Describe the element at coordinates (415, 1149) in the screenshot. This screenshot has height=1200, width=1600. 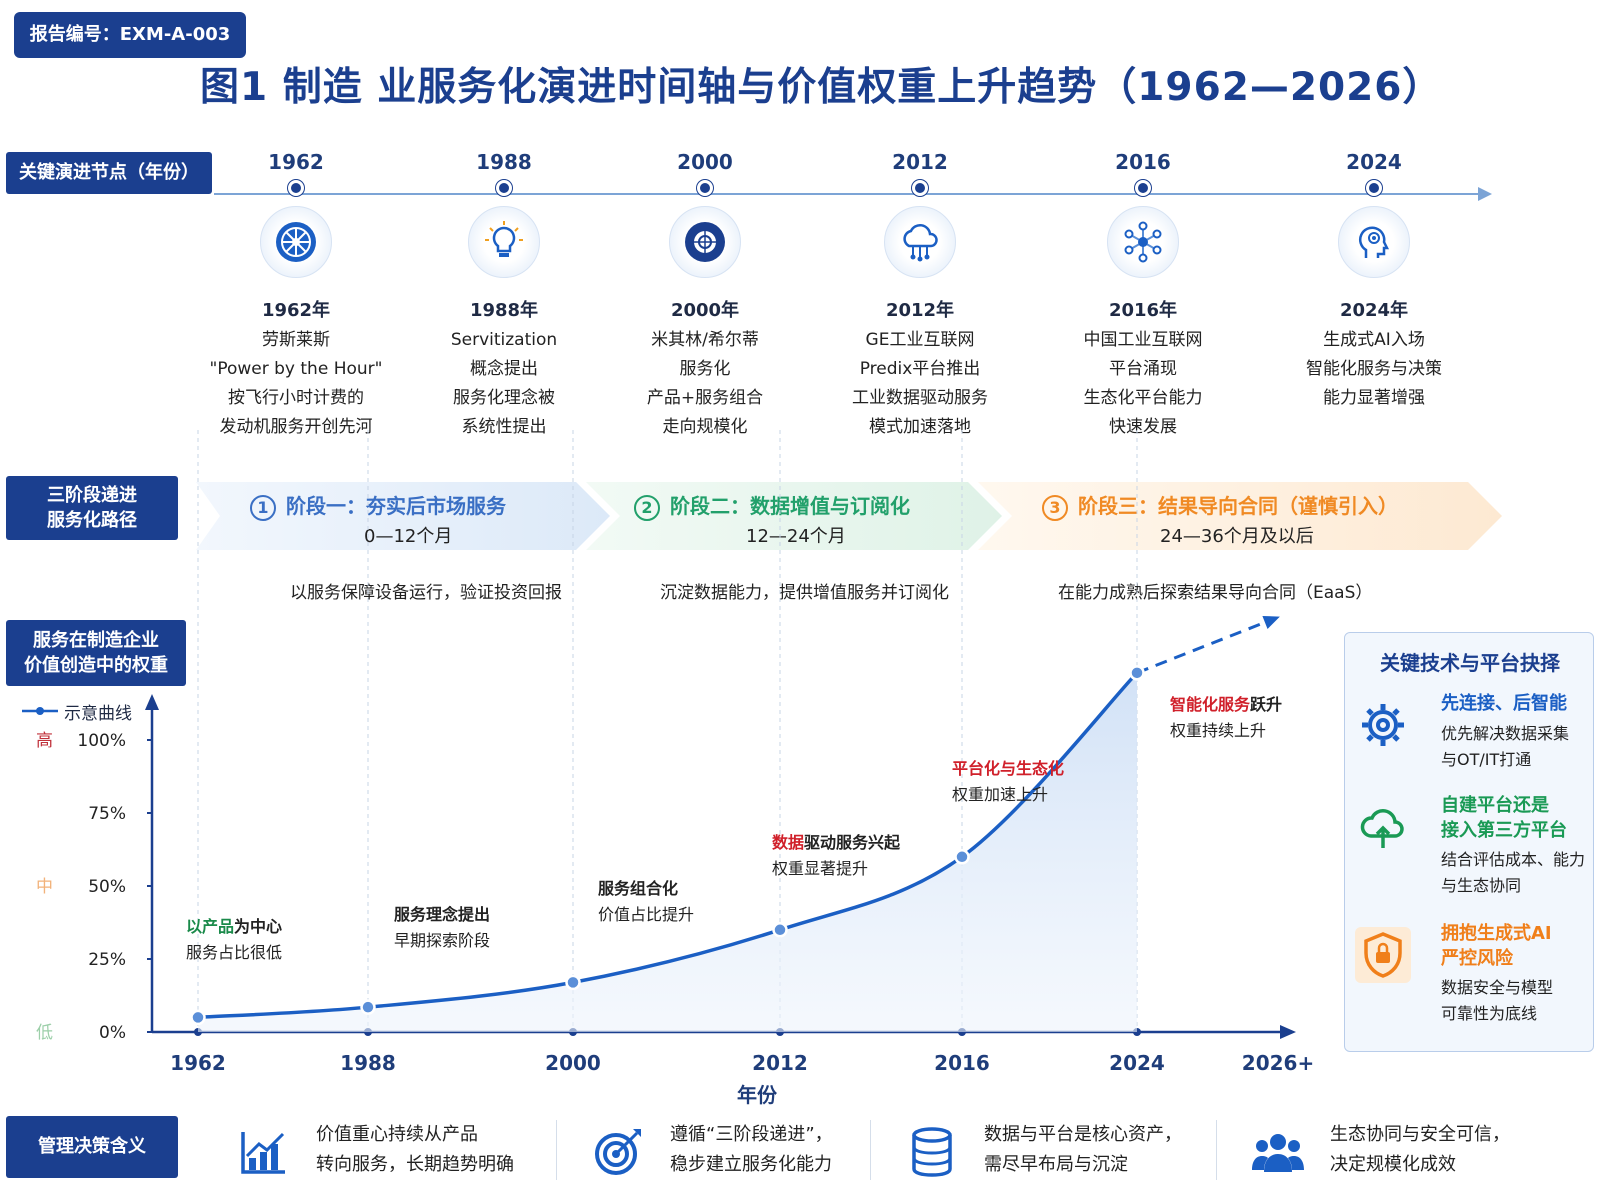
I see `management-item-text: 价值重心持续从产品 转向服务，长期趋势明确` at that location.